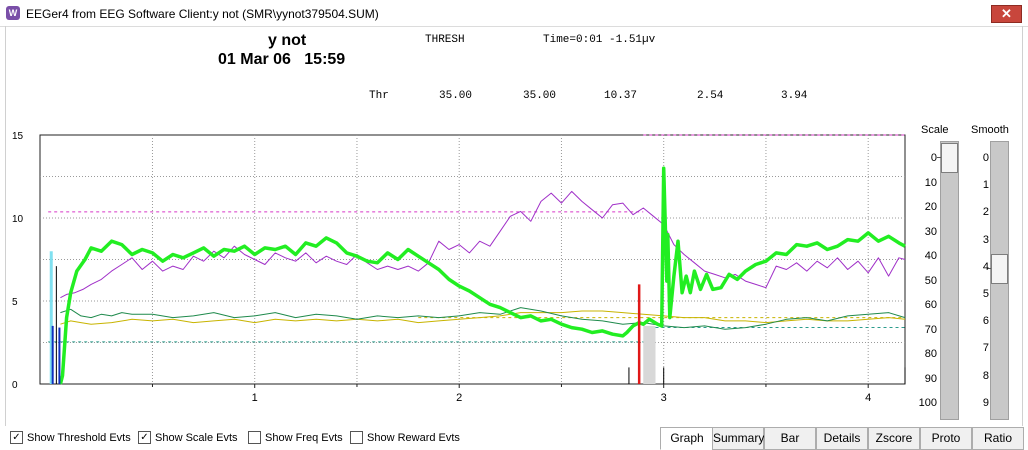  I want to click on bar-button: Bar, so click(790, 438).